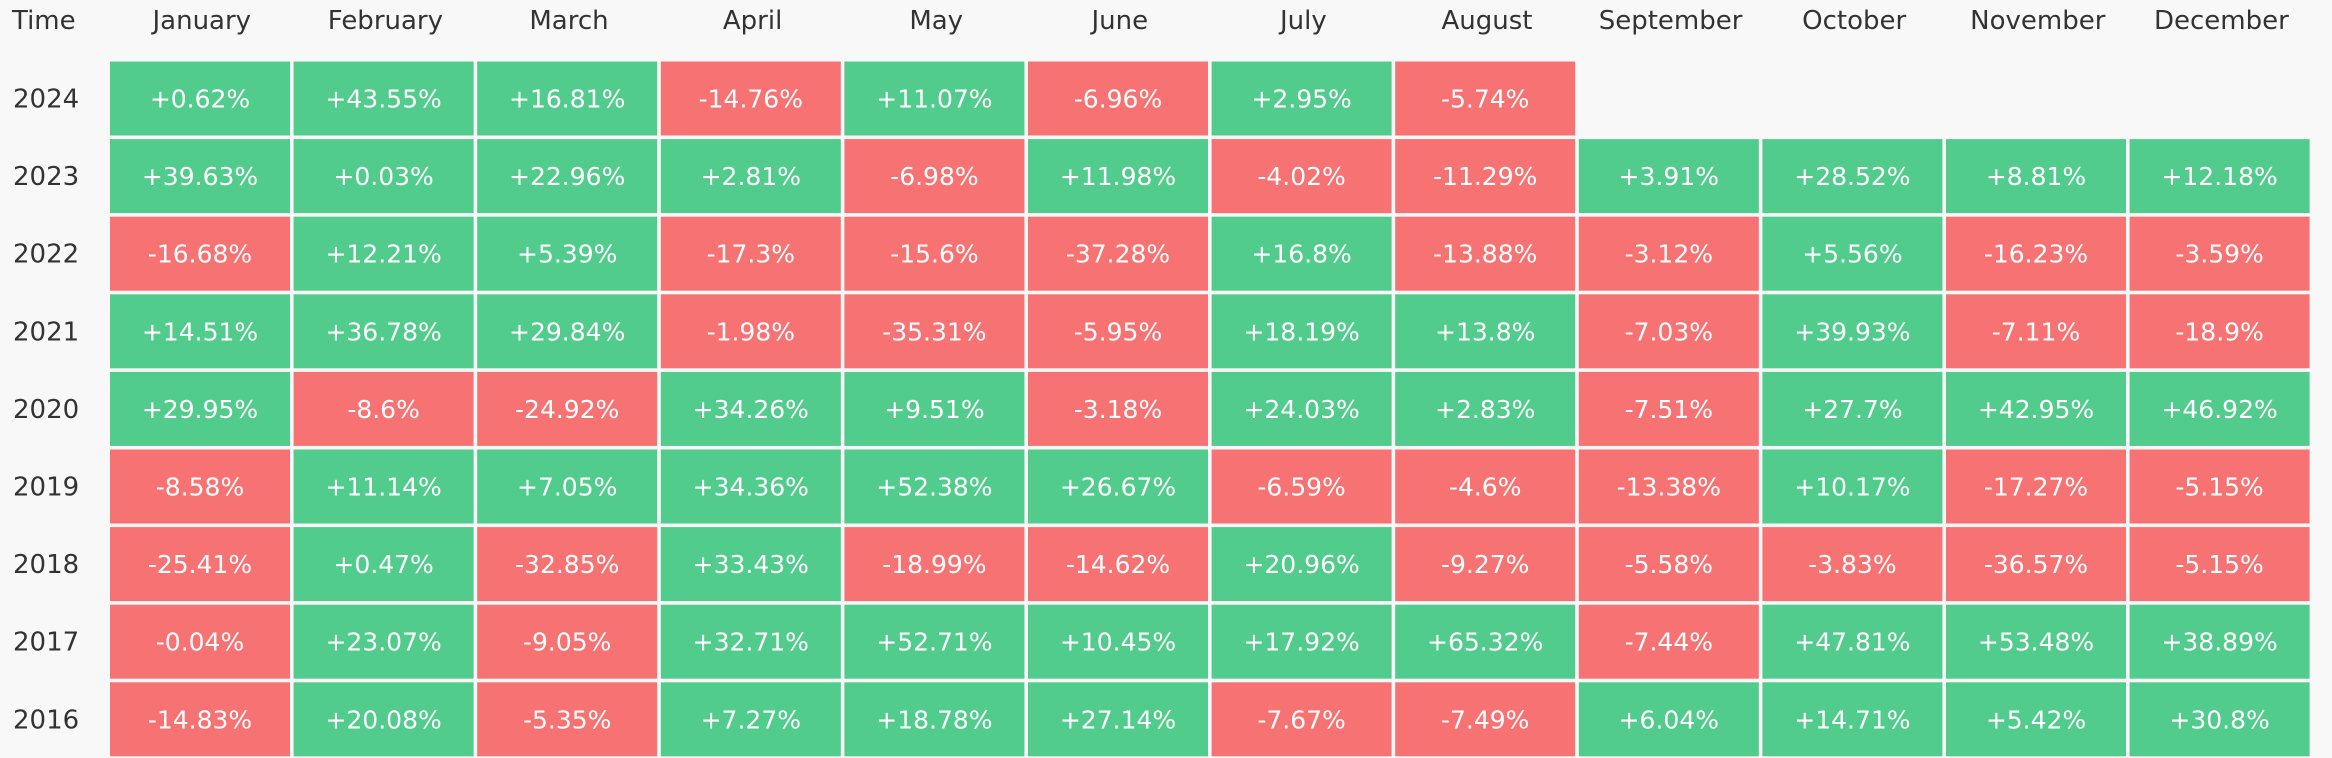 This screenshot has width=2332, height=758. I want to click on heatmap-cell-2024-january, so click(200, 98).